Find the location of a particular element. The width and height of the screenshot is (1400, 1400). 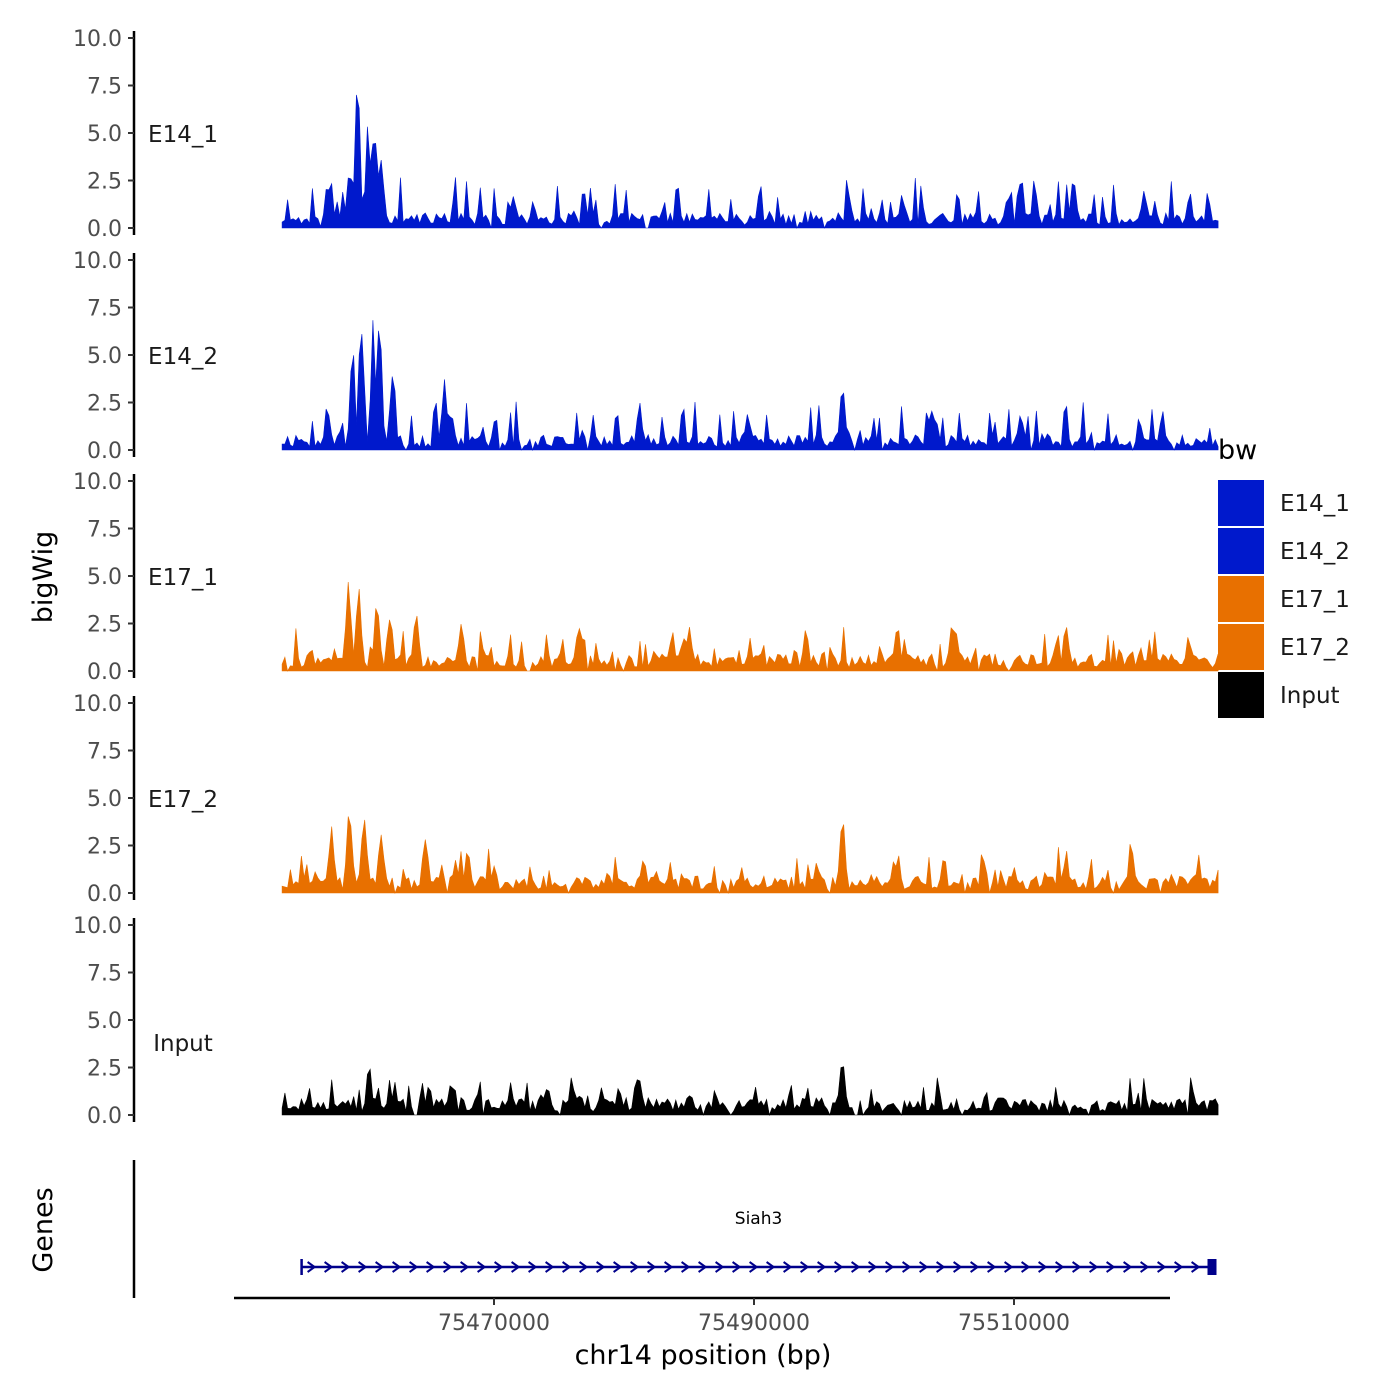

track-E14_1: 0.0 2.5 5.0 7.5 10.0 E14_1 is located at coordinates (646, 134).